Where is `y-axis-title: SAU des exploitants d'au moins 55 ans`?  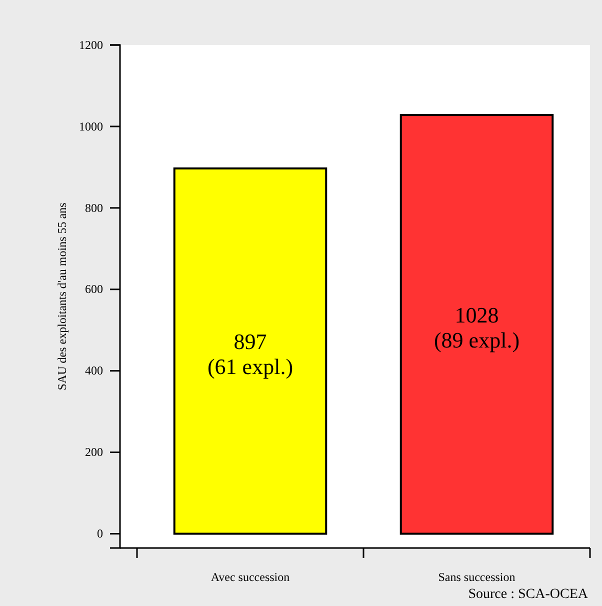 y-axis-title: SAU des exploitants d'au moins 55 ans is located at coordinates (62, 296).